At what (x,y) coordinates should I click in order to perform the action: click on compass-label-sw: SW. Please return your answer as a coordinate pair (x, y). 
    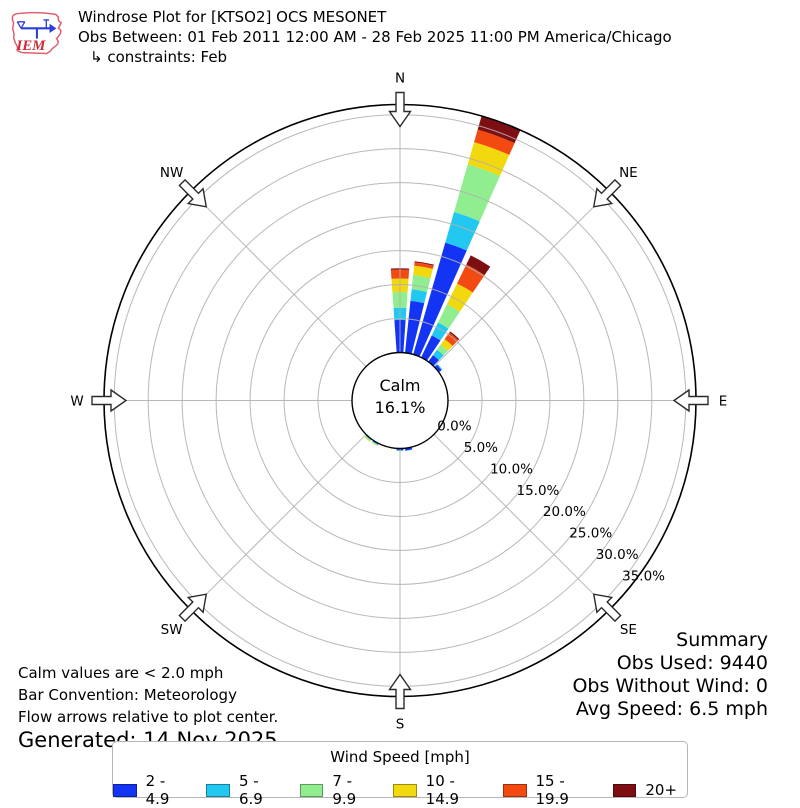
    Looking at the image, I should click on (172, 630).